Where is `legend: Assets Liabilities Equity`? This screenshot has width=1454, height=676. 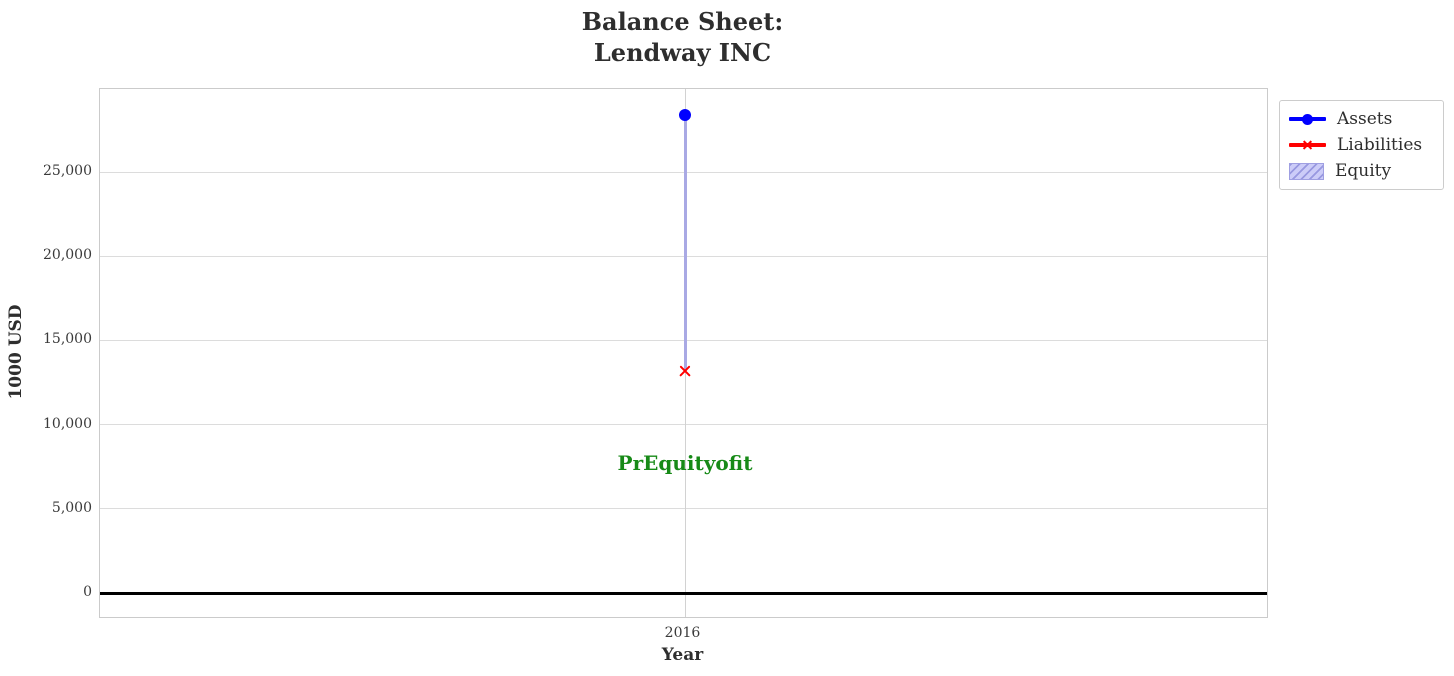 legend: Assets Liabilities Equity is located at coordinates (1361, 145).